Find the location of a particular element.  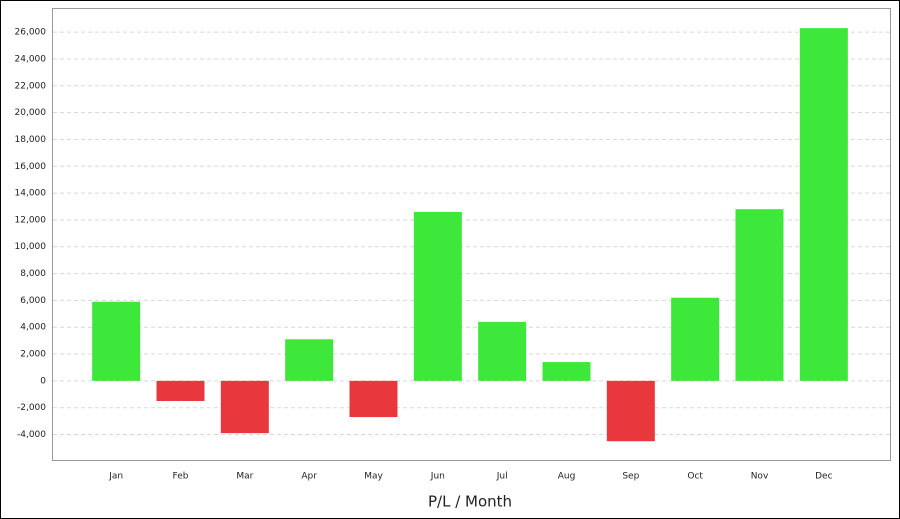

y-tick-label: 18,000 is located at coordinates (31, 140).